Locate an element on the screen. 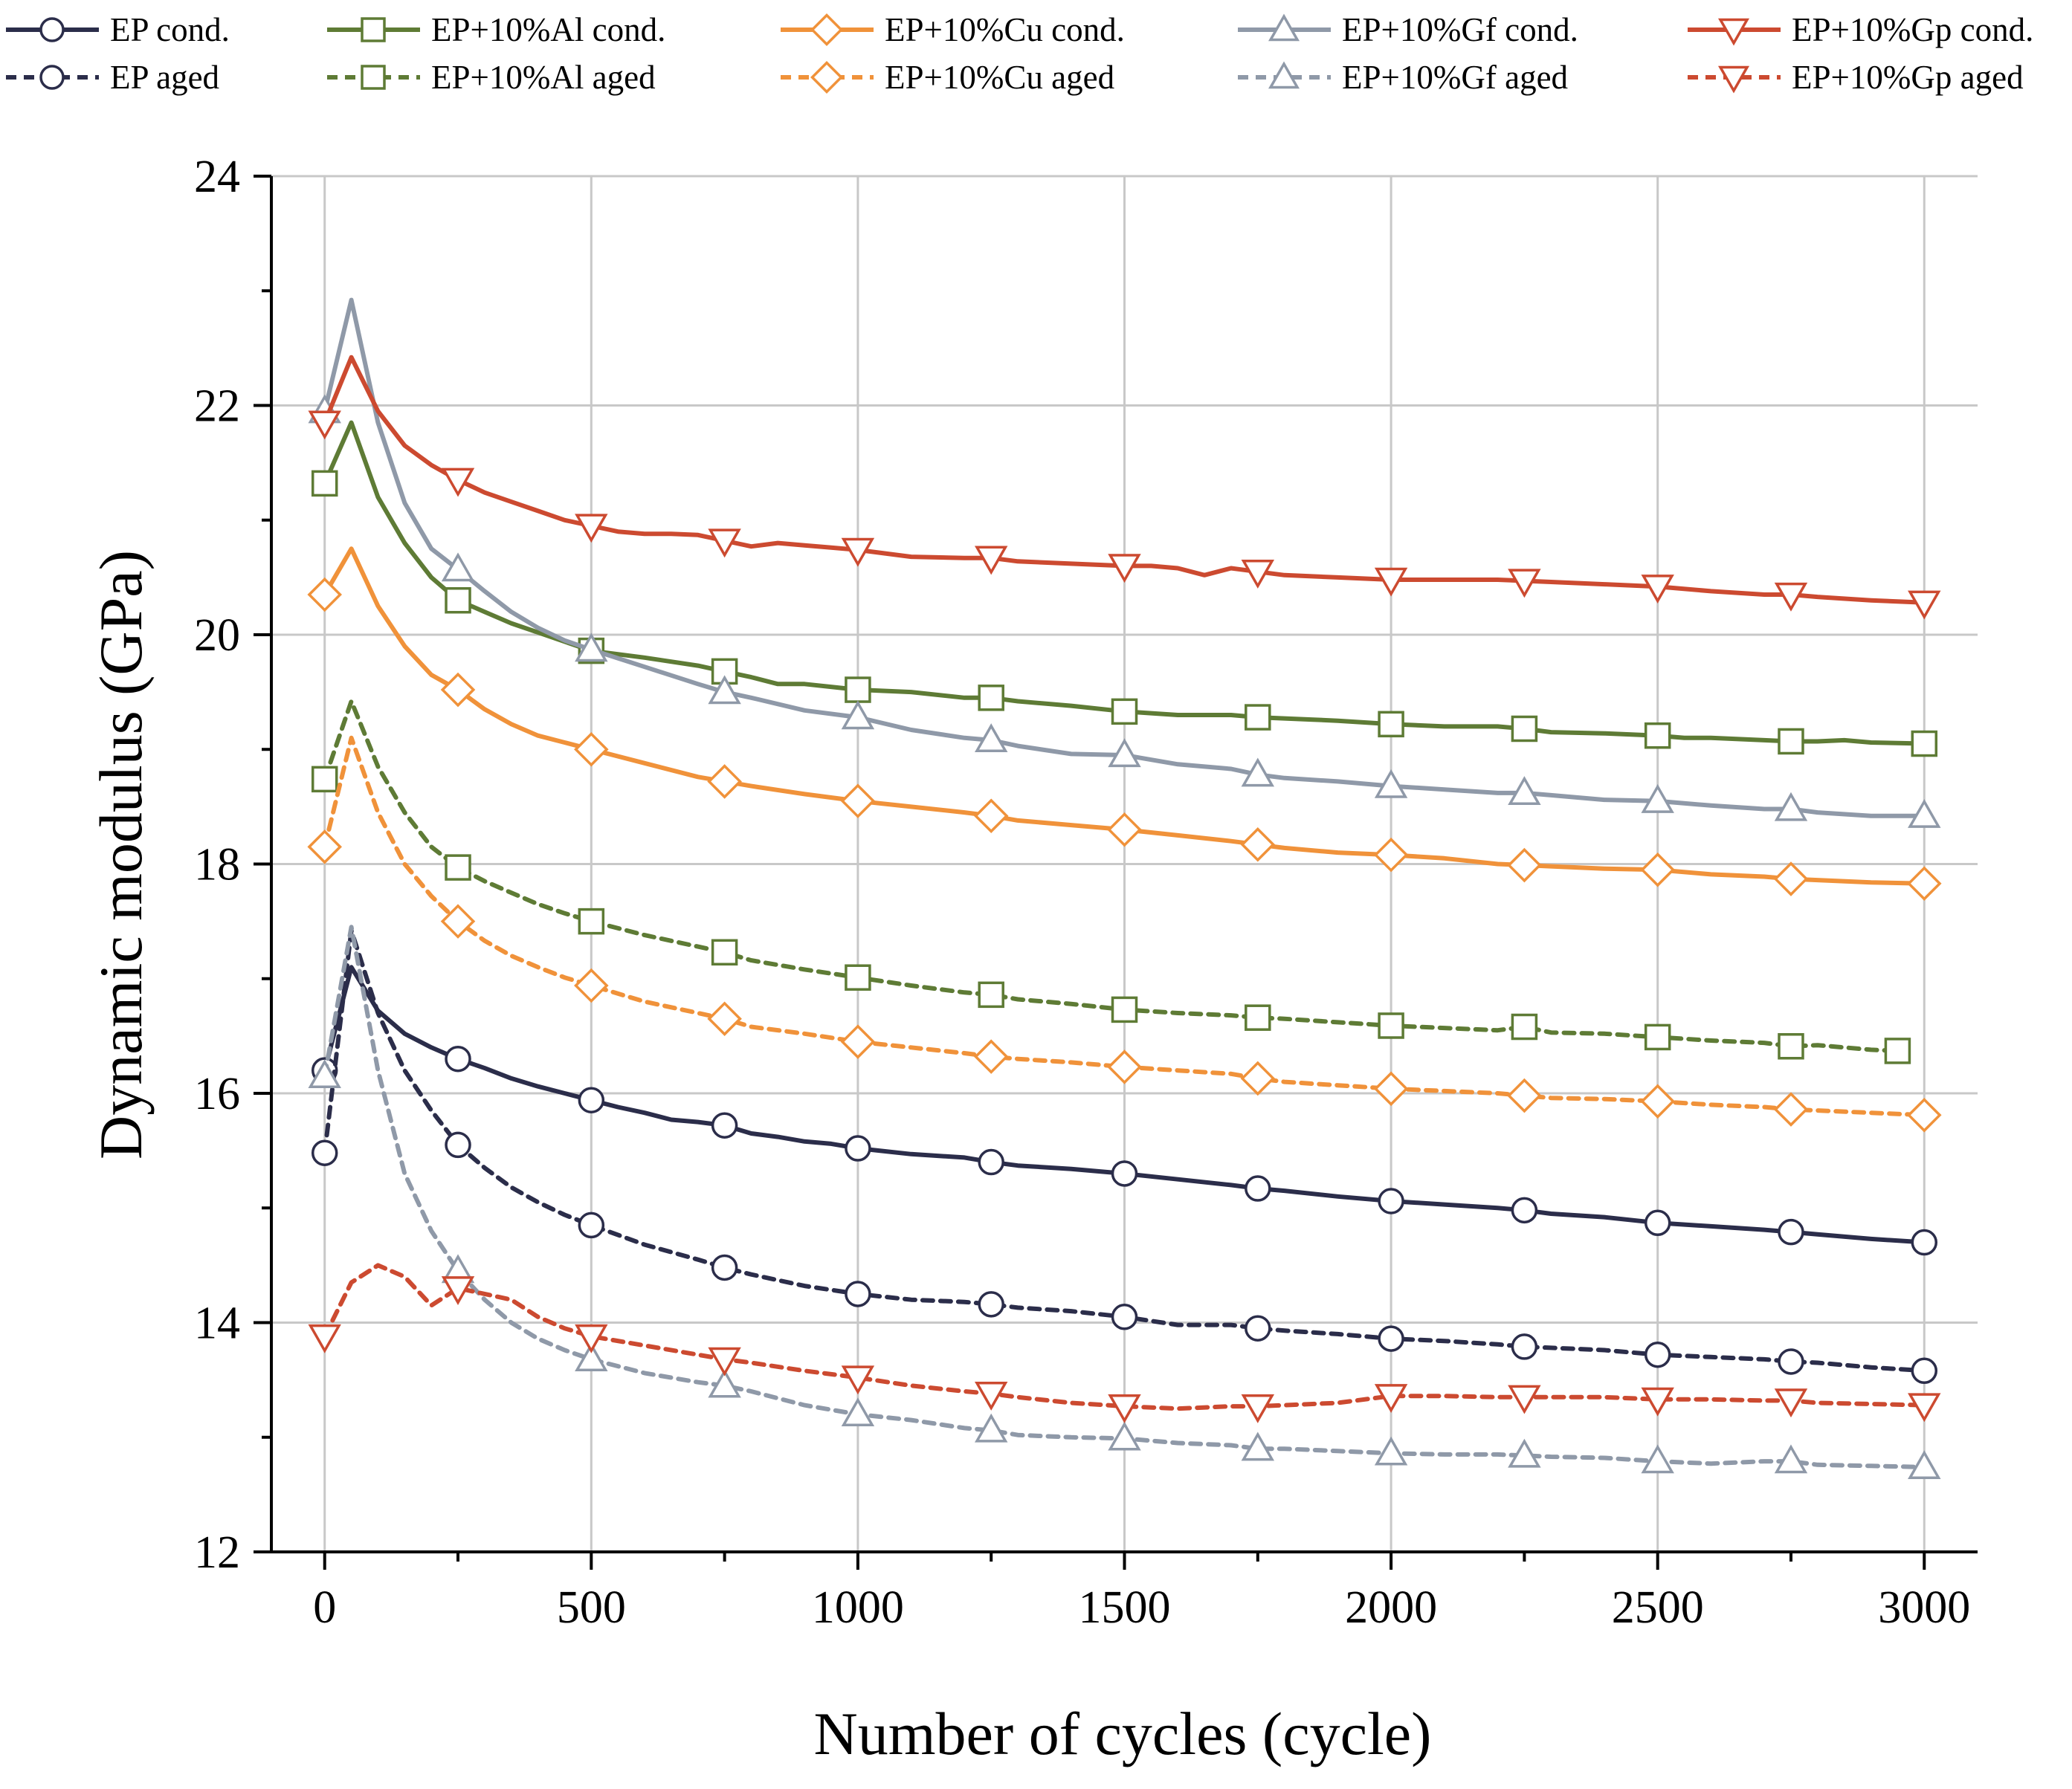  legend-label: EP aged is located at coordinates (164, 77).